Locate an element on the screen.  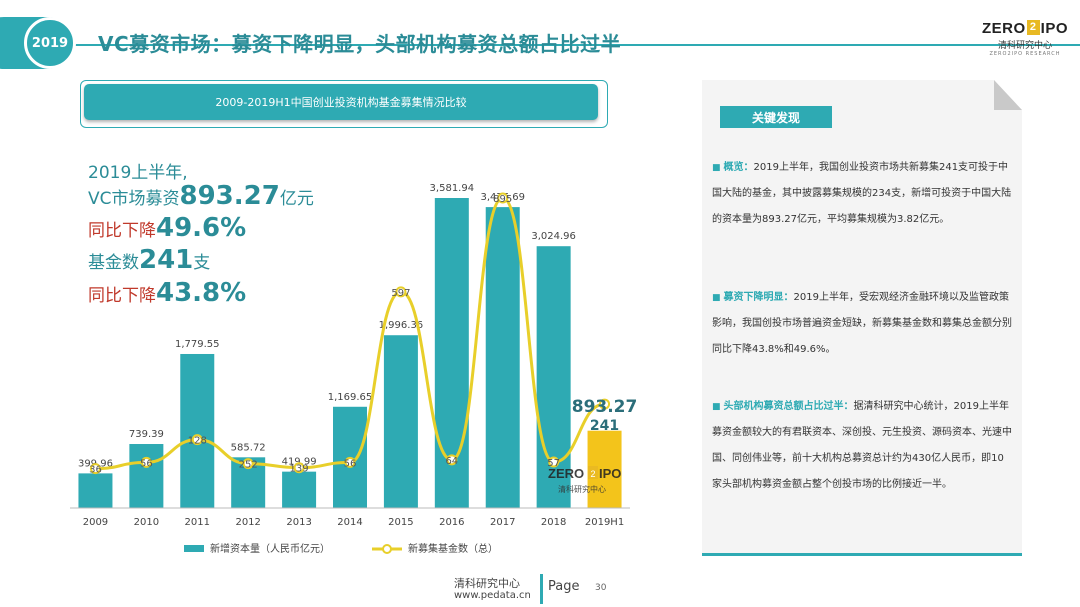
line-point-2017 is located at coordinates (503, 198).